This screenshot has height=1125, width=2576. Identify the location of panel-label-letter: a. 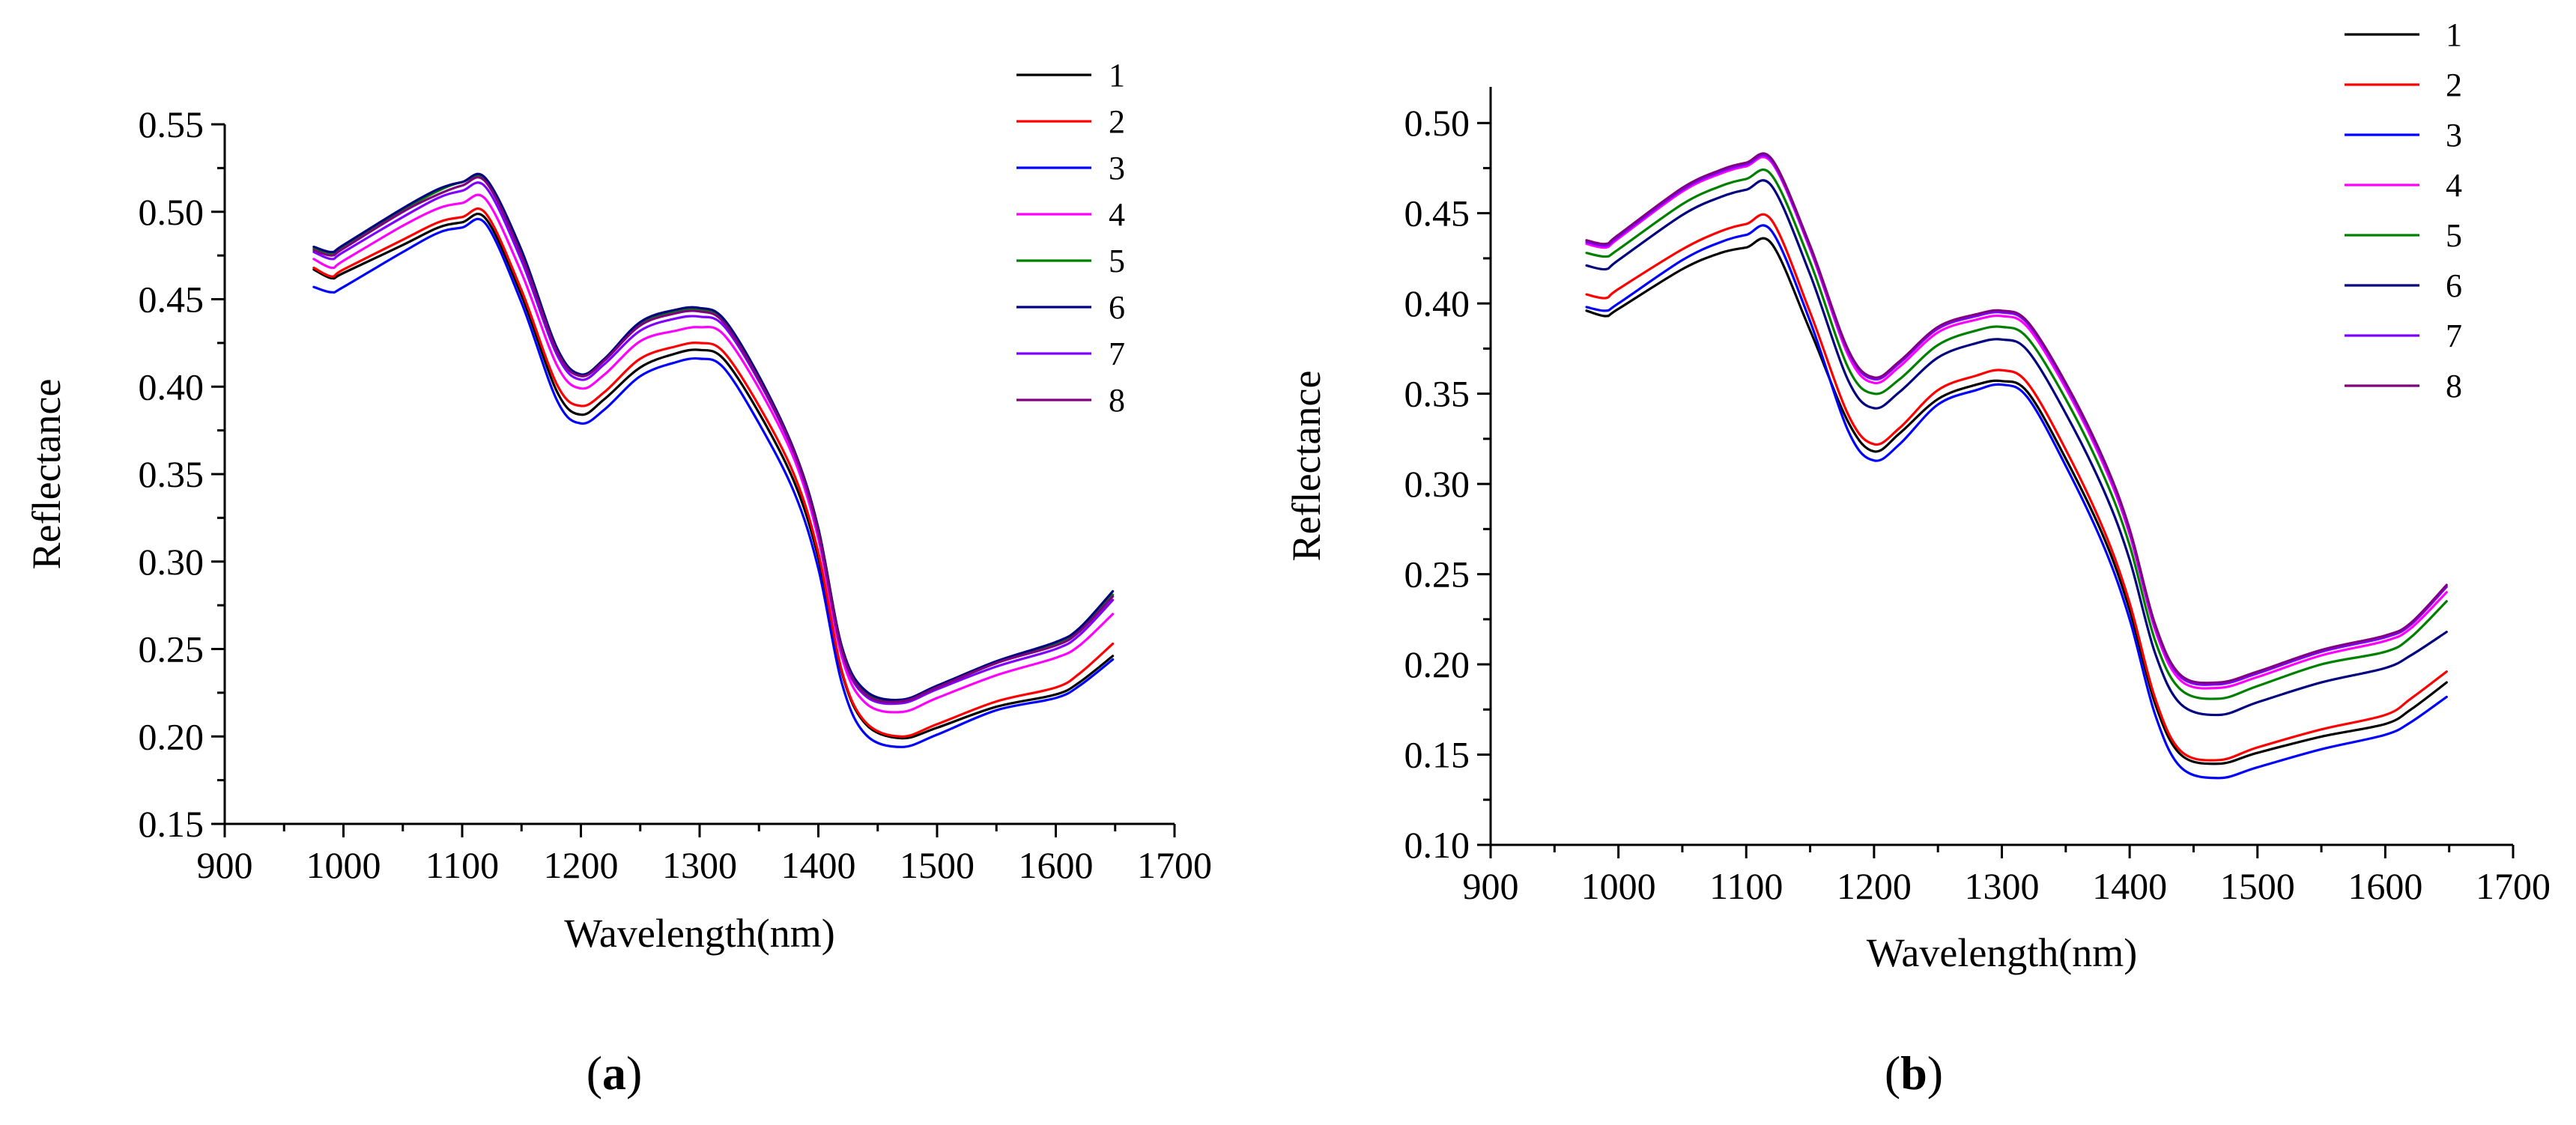
(614, 1073).